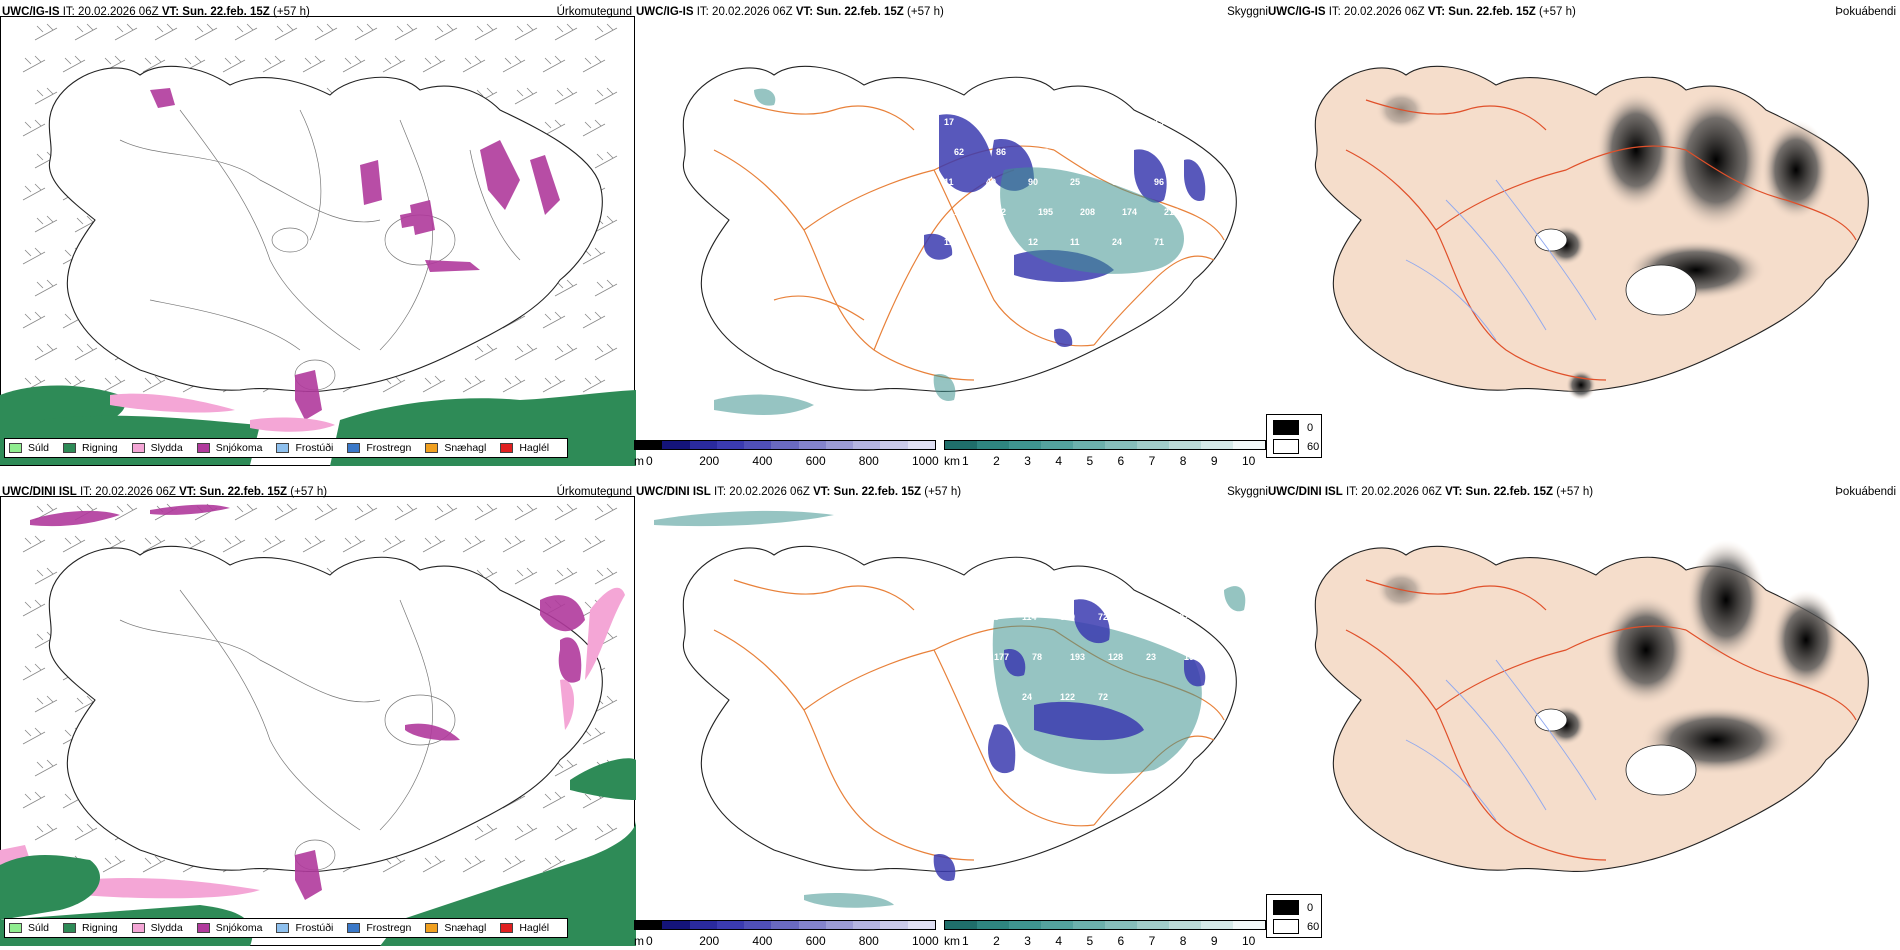 This screenshot has height=950, width=1900. I want to click on legend-item: Snæhagl, so click(455, 448).